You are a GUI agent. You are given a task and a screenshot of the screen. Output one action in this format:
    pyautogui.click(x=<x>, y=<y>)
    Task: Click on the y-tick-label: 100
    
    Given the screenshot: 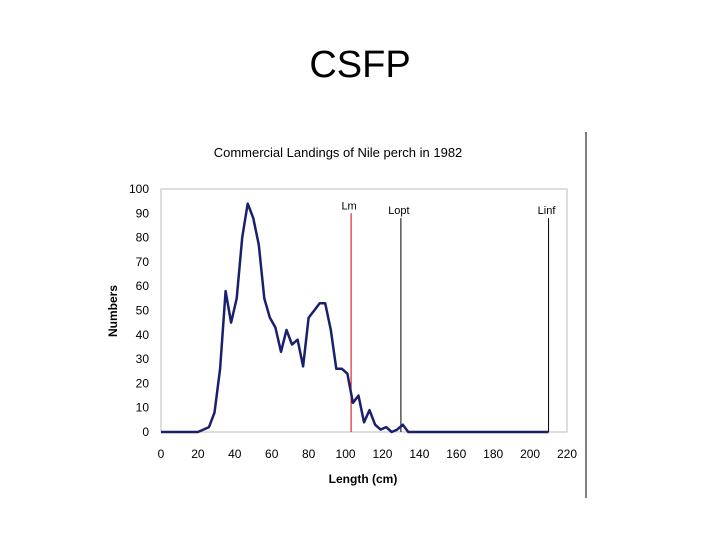 What is the action you would take?
    pyautogui.click(x=139, y=189)
    